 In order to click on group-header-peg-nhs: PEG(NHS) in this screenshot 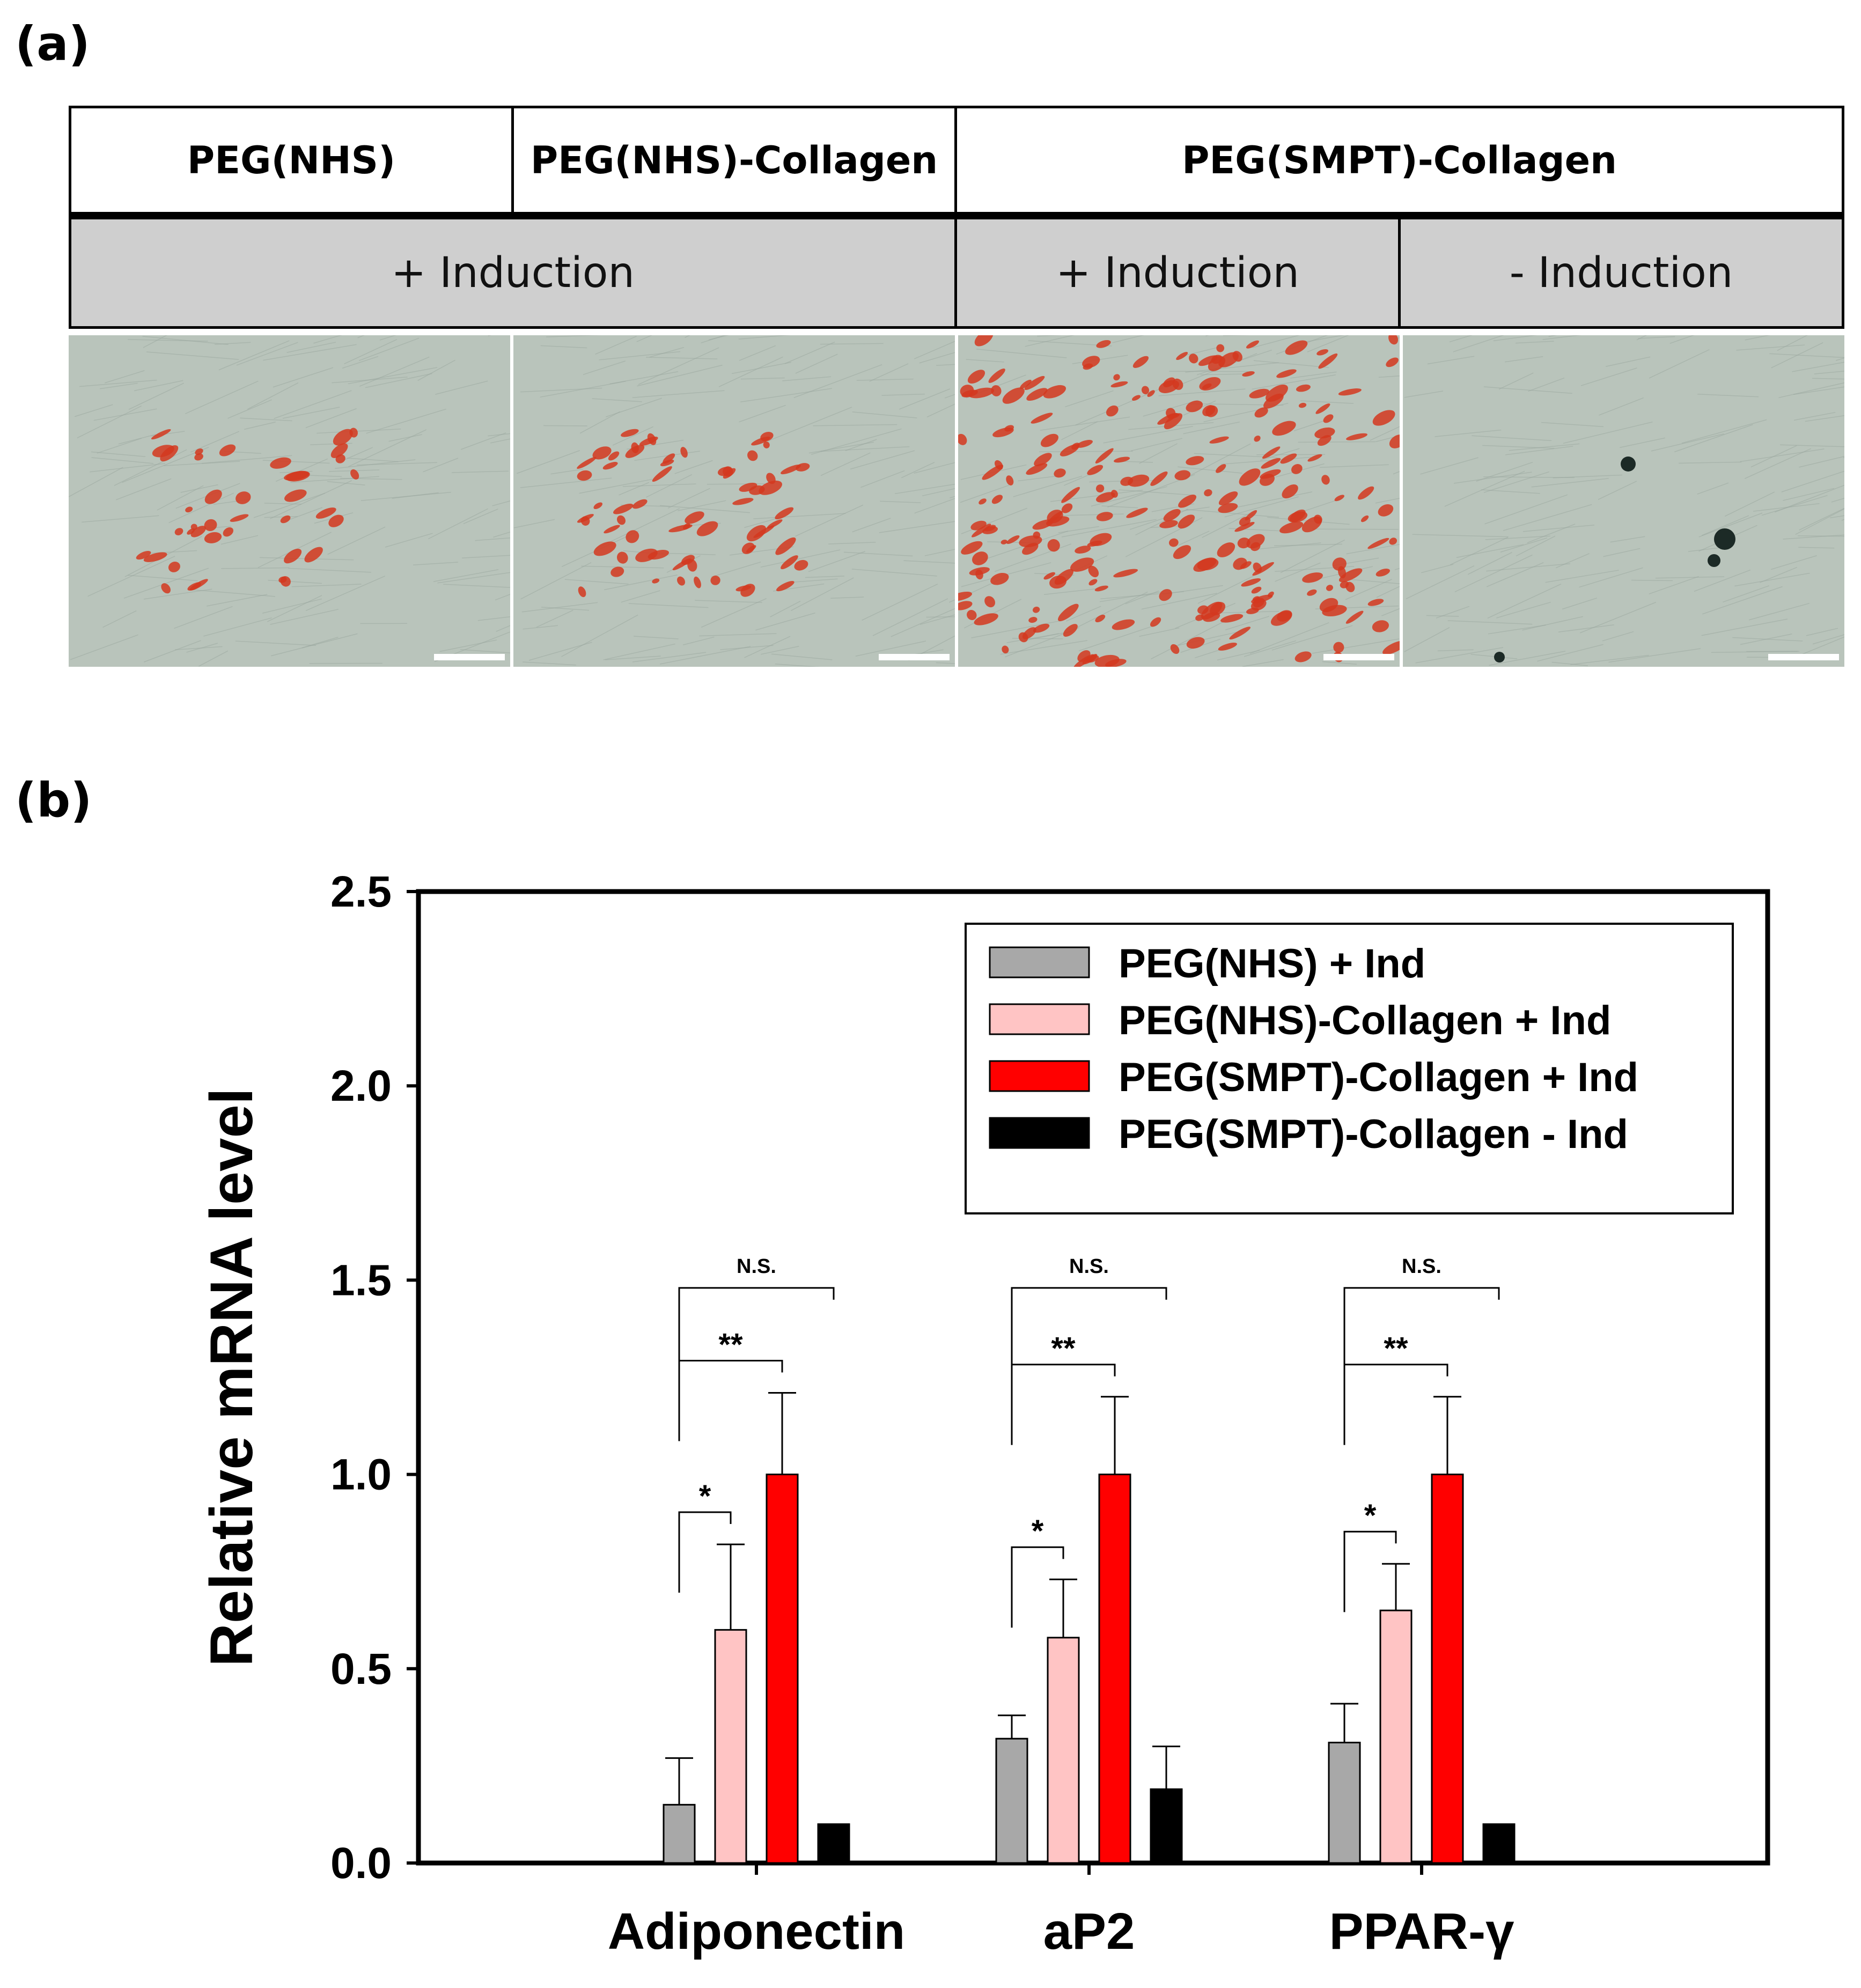, I will do `click(292, 160)`.